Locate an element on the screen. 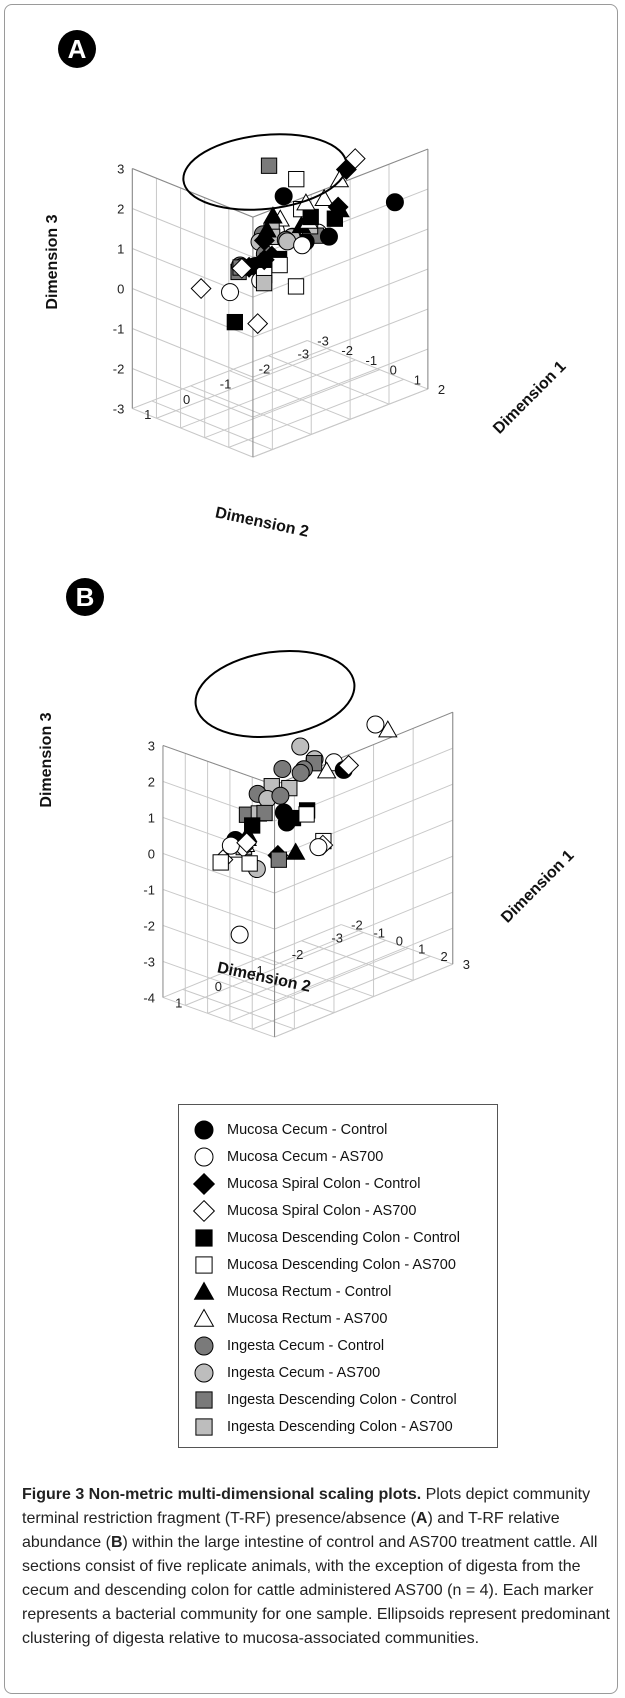 Image resolution: width=625 pixels, height=1698 pixels. legend-label: Mucosa Descending Colon - Control is located at coordinates (343, 1238).